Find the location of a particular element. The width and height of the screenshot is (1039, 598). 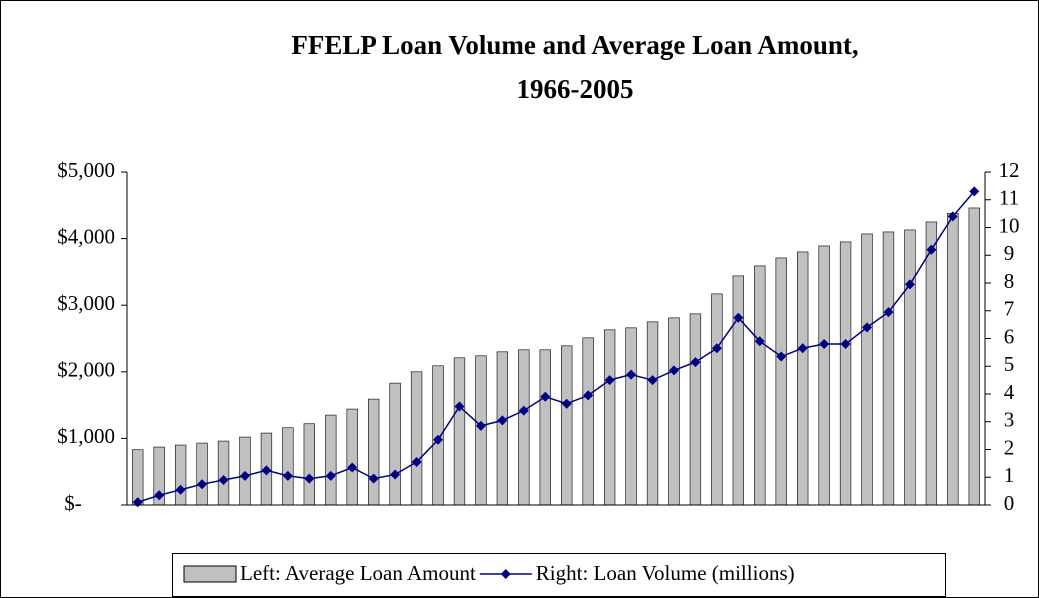

y2-tick-label: 4 is located at coordinates (1009, 392).